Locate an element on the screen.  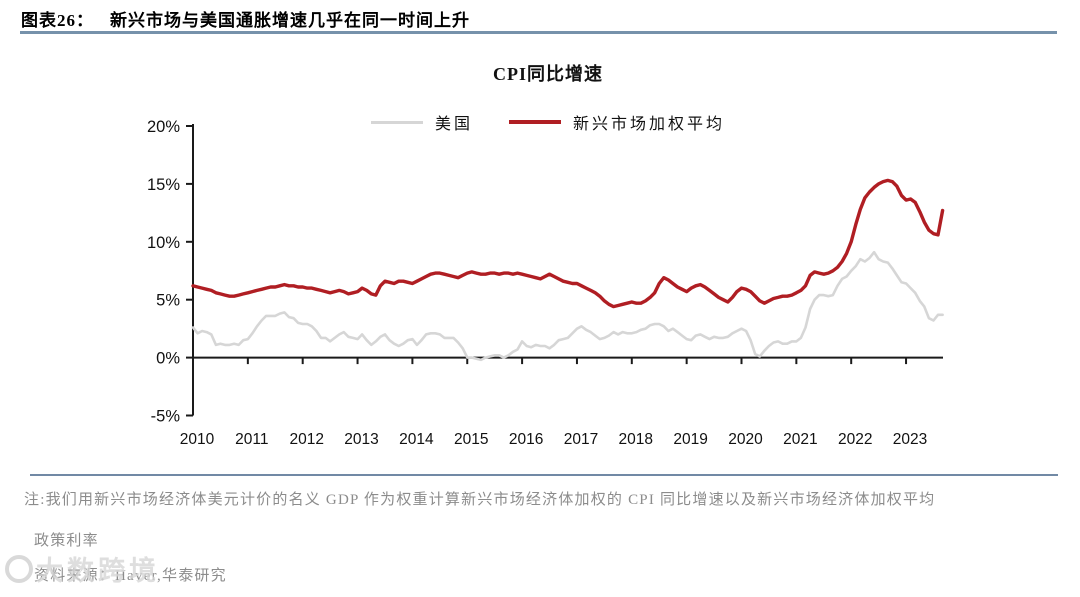
source-line: 资料来源：Haver,华泰研究 is located at coordinates (130, 576).